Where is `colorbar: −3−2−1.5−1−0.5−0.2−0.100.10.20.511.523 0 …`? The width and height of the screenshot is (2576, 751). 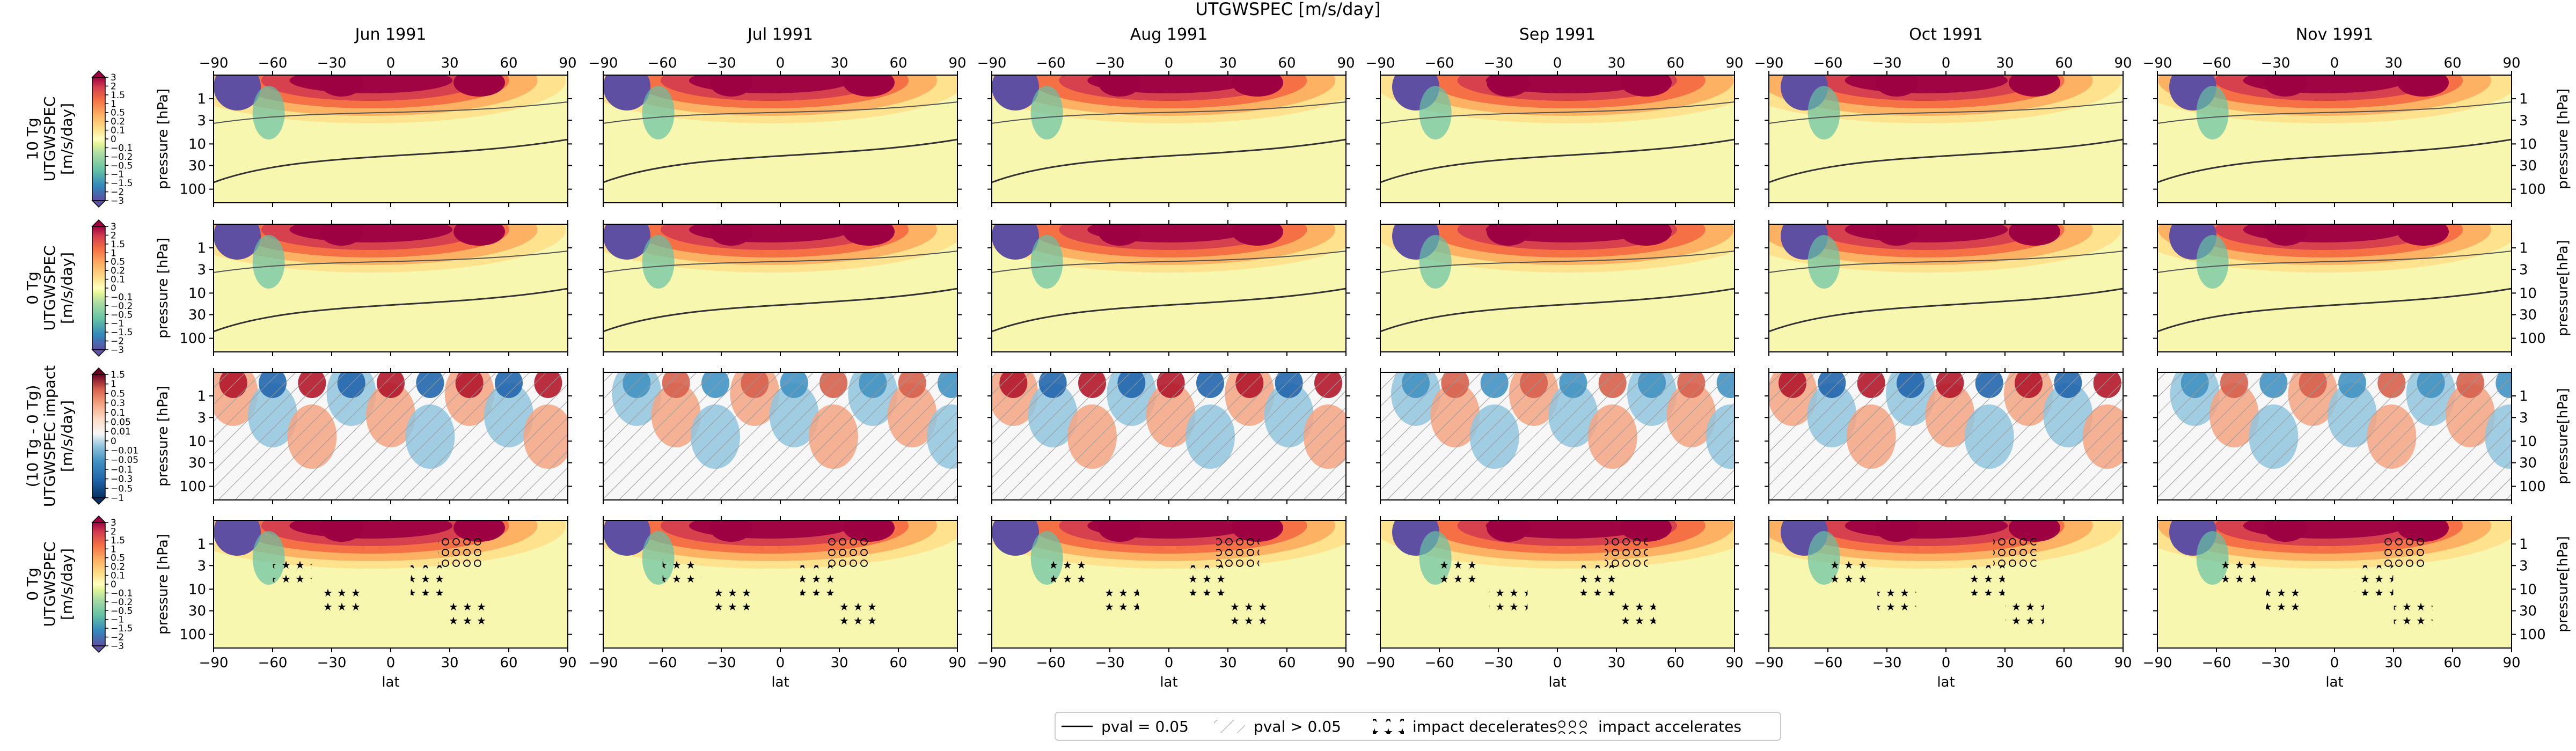
colorbar: −3−2−1.5−1−0.5−0.2−0.100.10.20.511.523 0 … is located at coordinates (78, 584).